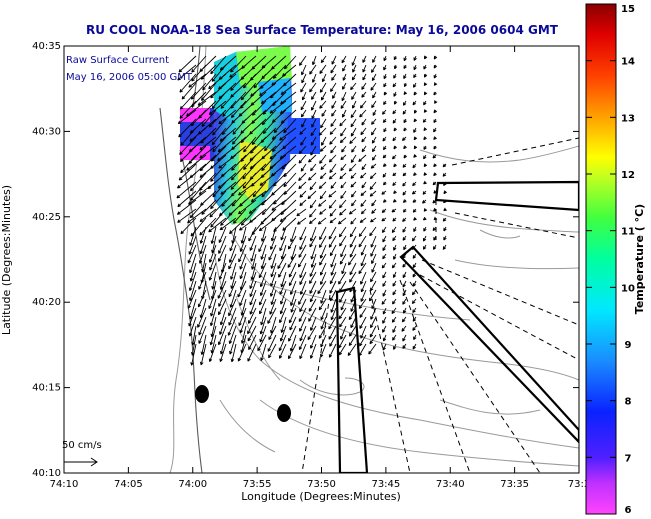  What do you see at coordinates (628, 62) in the screenshot?
I see `colorbar-tick-label: 14` at bounding box center [628, 62].